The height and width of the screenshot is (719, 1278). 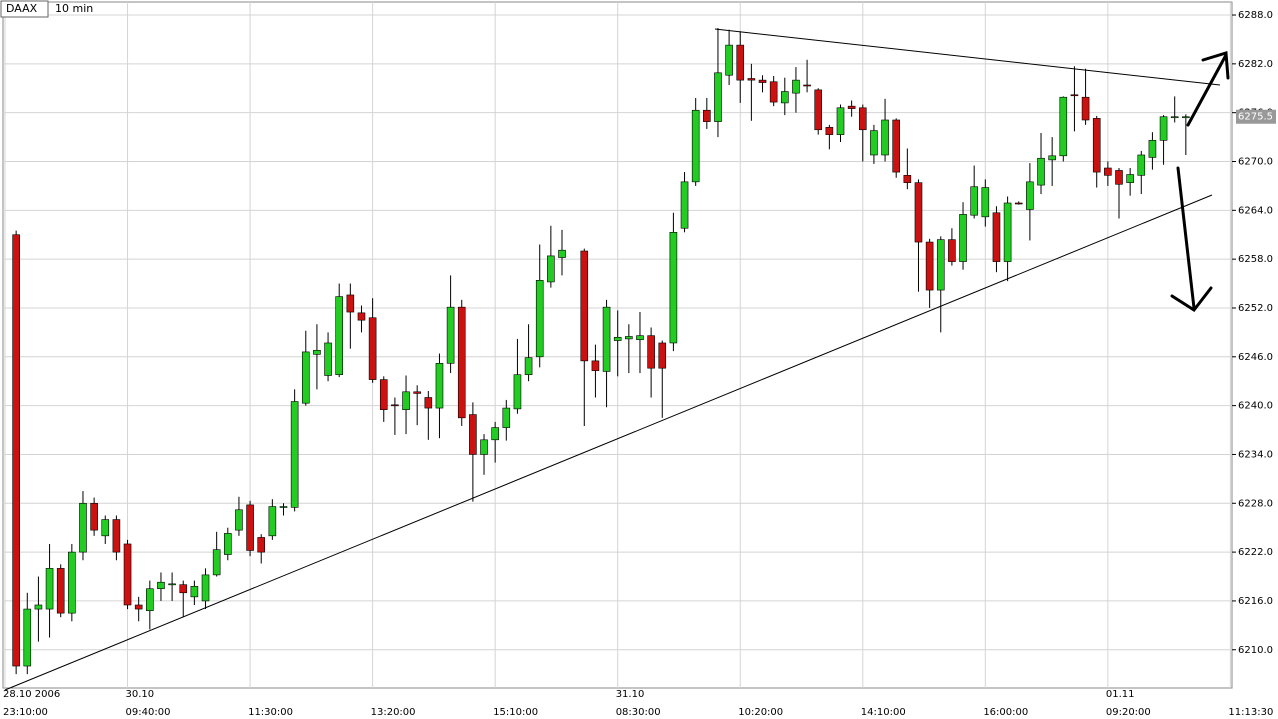 I want to click on date-label: 31.10, so click(x=630, y=694).